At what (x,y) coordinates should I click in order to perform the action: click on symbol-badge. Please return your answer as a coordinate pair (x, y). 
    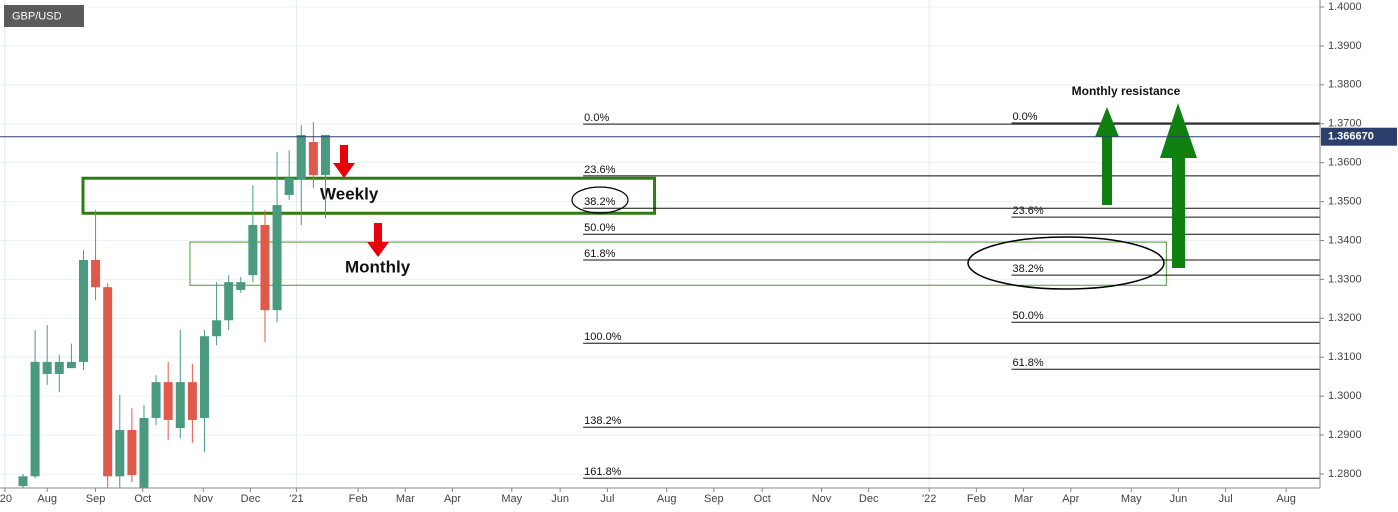
    Looking at the image, I should click on (44, 16).